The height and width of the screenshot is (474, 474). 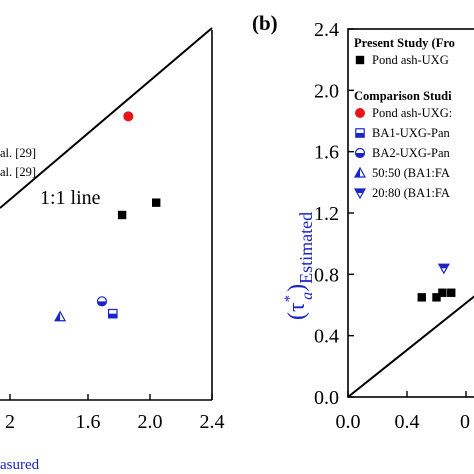 What do you see at coordinates (290, 299) in the screenshot?
I see `y-label-sup: *` at bounding box center [290, 299].